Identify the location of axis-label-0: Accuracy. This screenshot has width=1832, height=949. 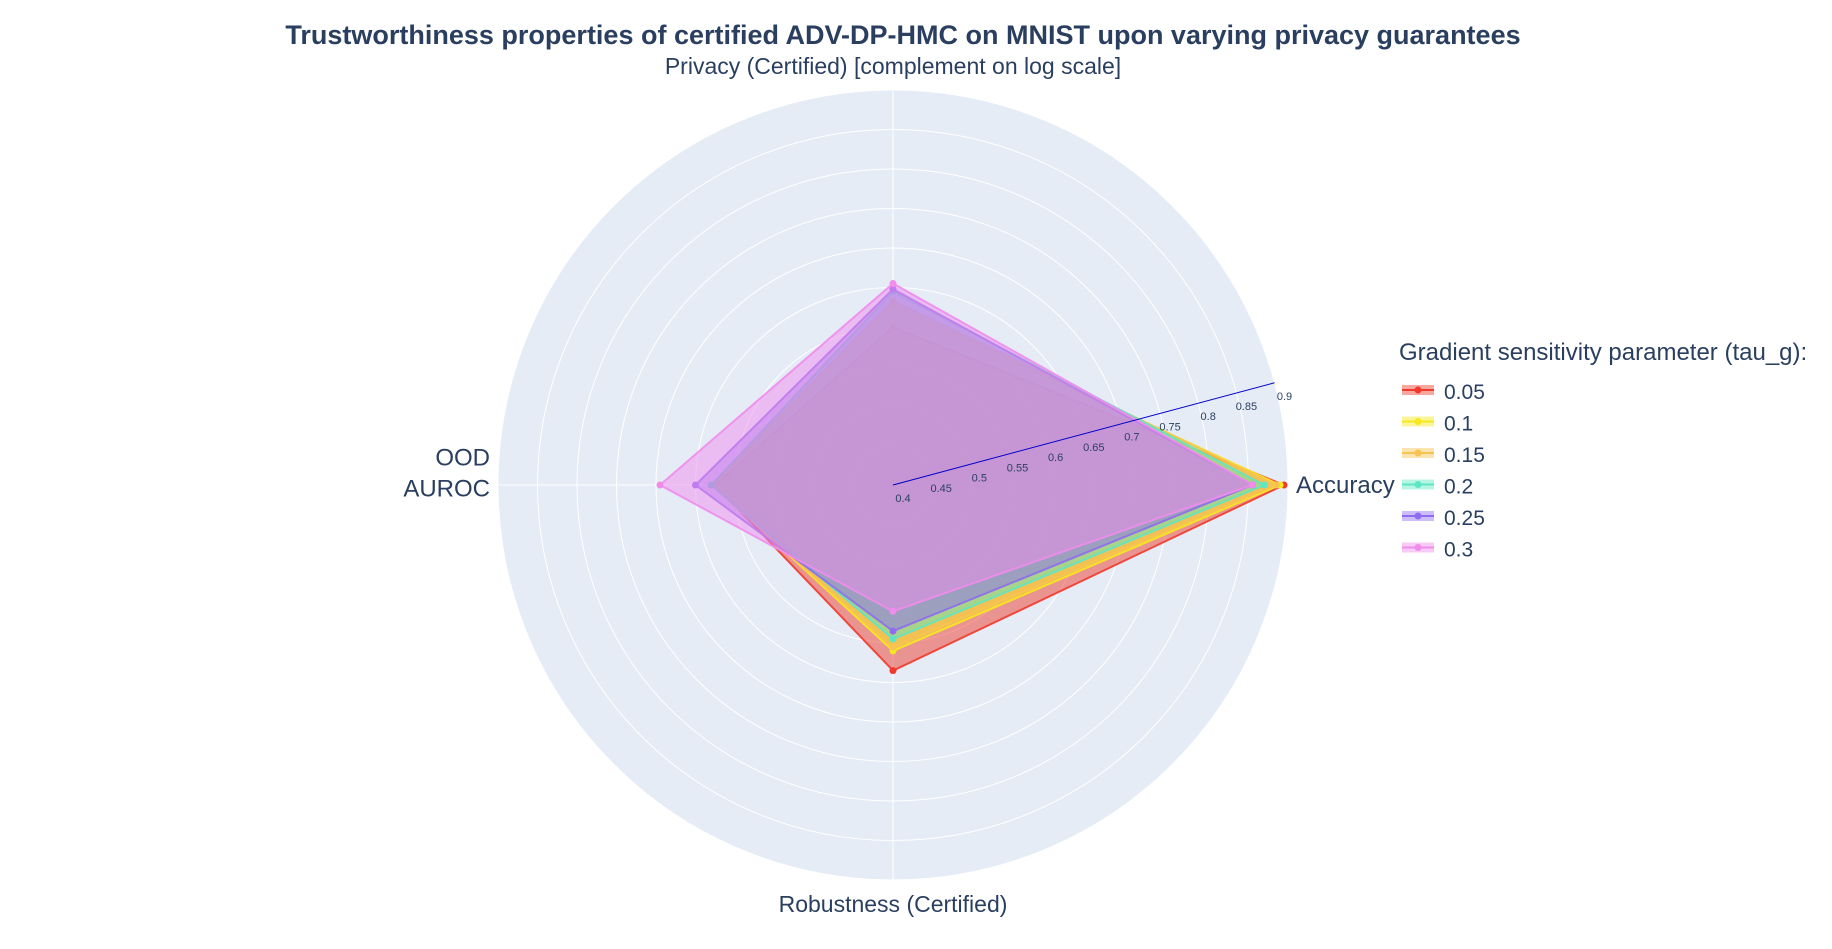
(1345, 485).